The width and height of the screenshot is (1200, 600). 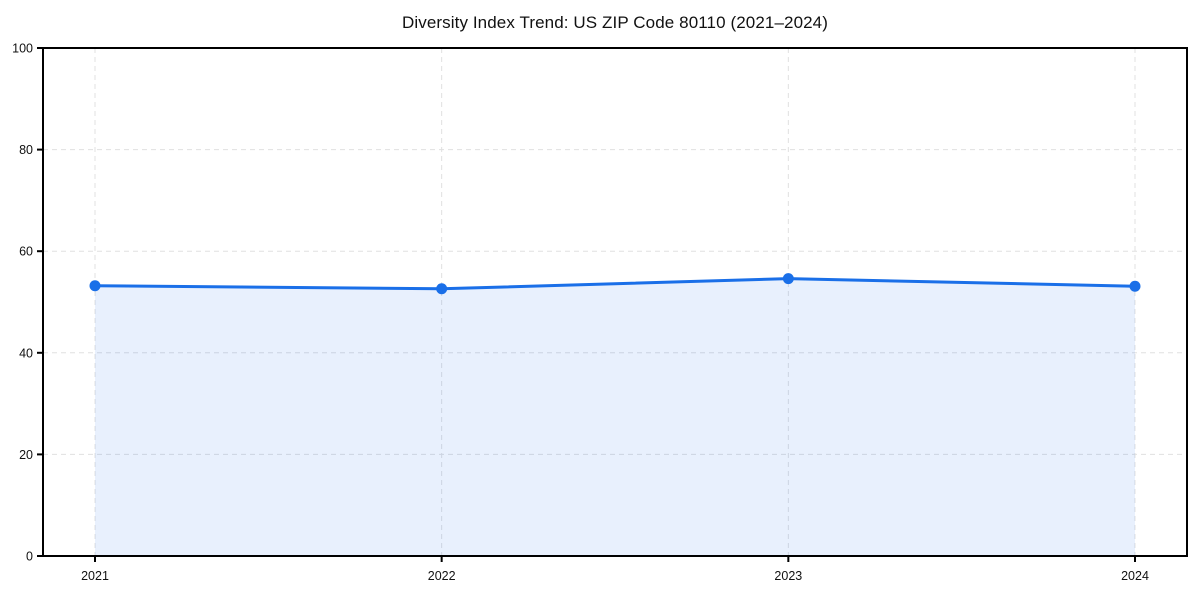 What do you see at coordinates (615, 284) in the screenshot?
I see `trend-line` at bounding box center [615, 284].